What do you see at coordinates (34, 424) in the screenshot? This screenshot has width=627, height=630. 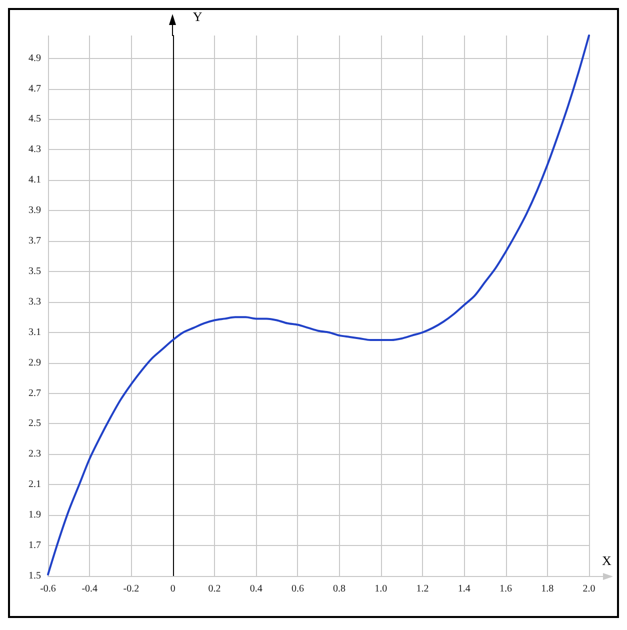 I see `y-tick-label: 2.5` at bounding box center [34, 424].